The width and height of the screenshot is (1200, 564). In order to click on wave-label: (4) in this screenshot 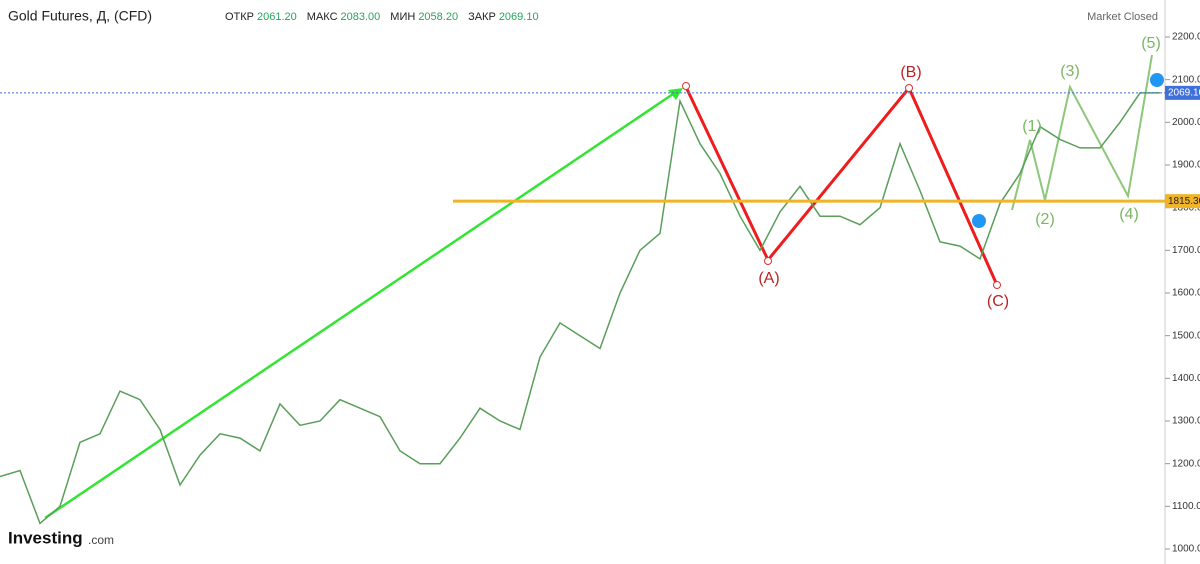, I will do `click(1129, 214)`.